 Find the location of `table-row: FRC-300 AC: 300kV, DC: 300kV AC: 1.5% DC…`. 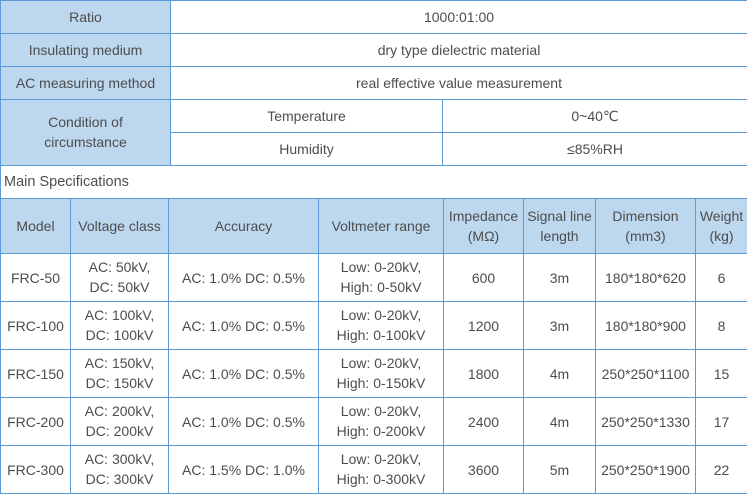

table-row: FRC-300 AC: 300kV, DC: 300kV AC: 1.5% DC… is located at coordinates (373, 469).